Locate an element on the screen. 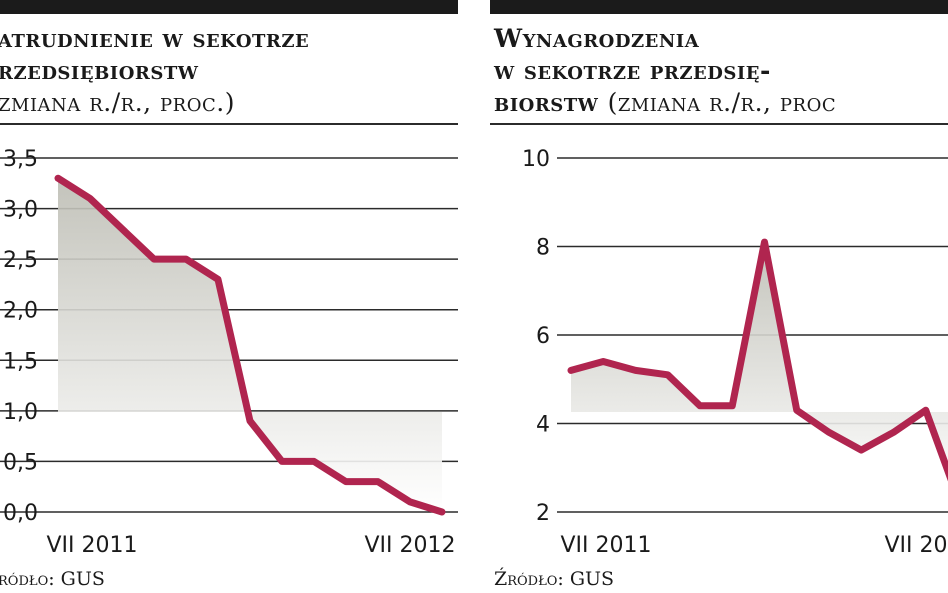 The image size is (948, 593). chart2-y-tick-label: 8 is located at coordinates (543, 248).